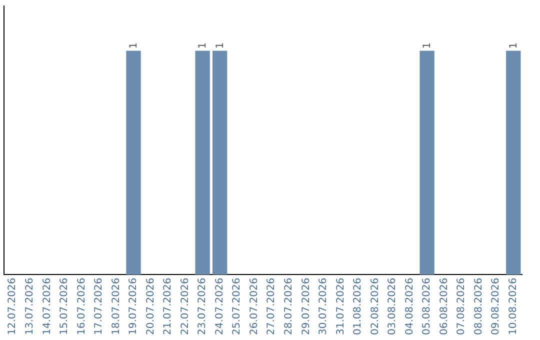 This screenshot has width=540, height=340. Describe the element at coordinates (272, 307) in the screenshot. I see `x-tick-label: 27.07.2026` at that location.